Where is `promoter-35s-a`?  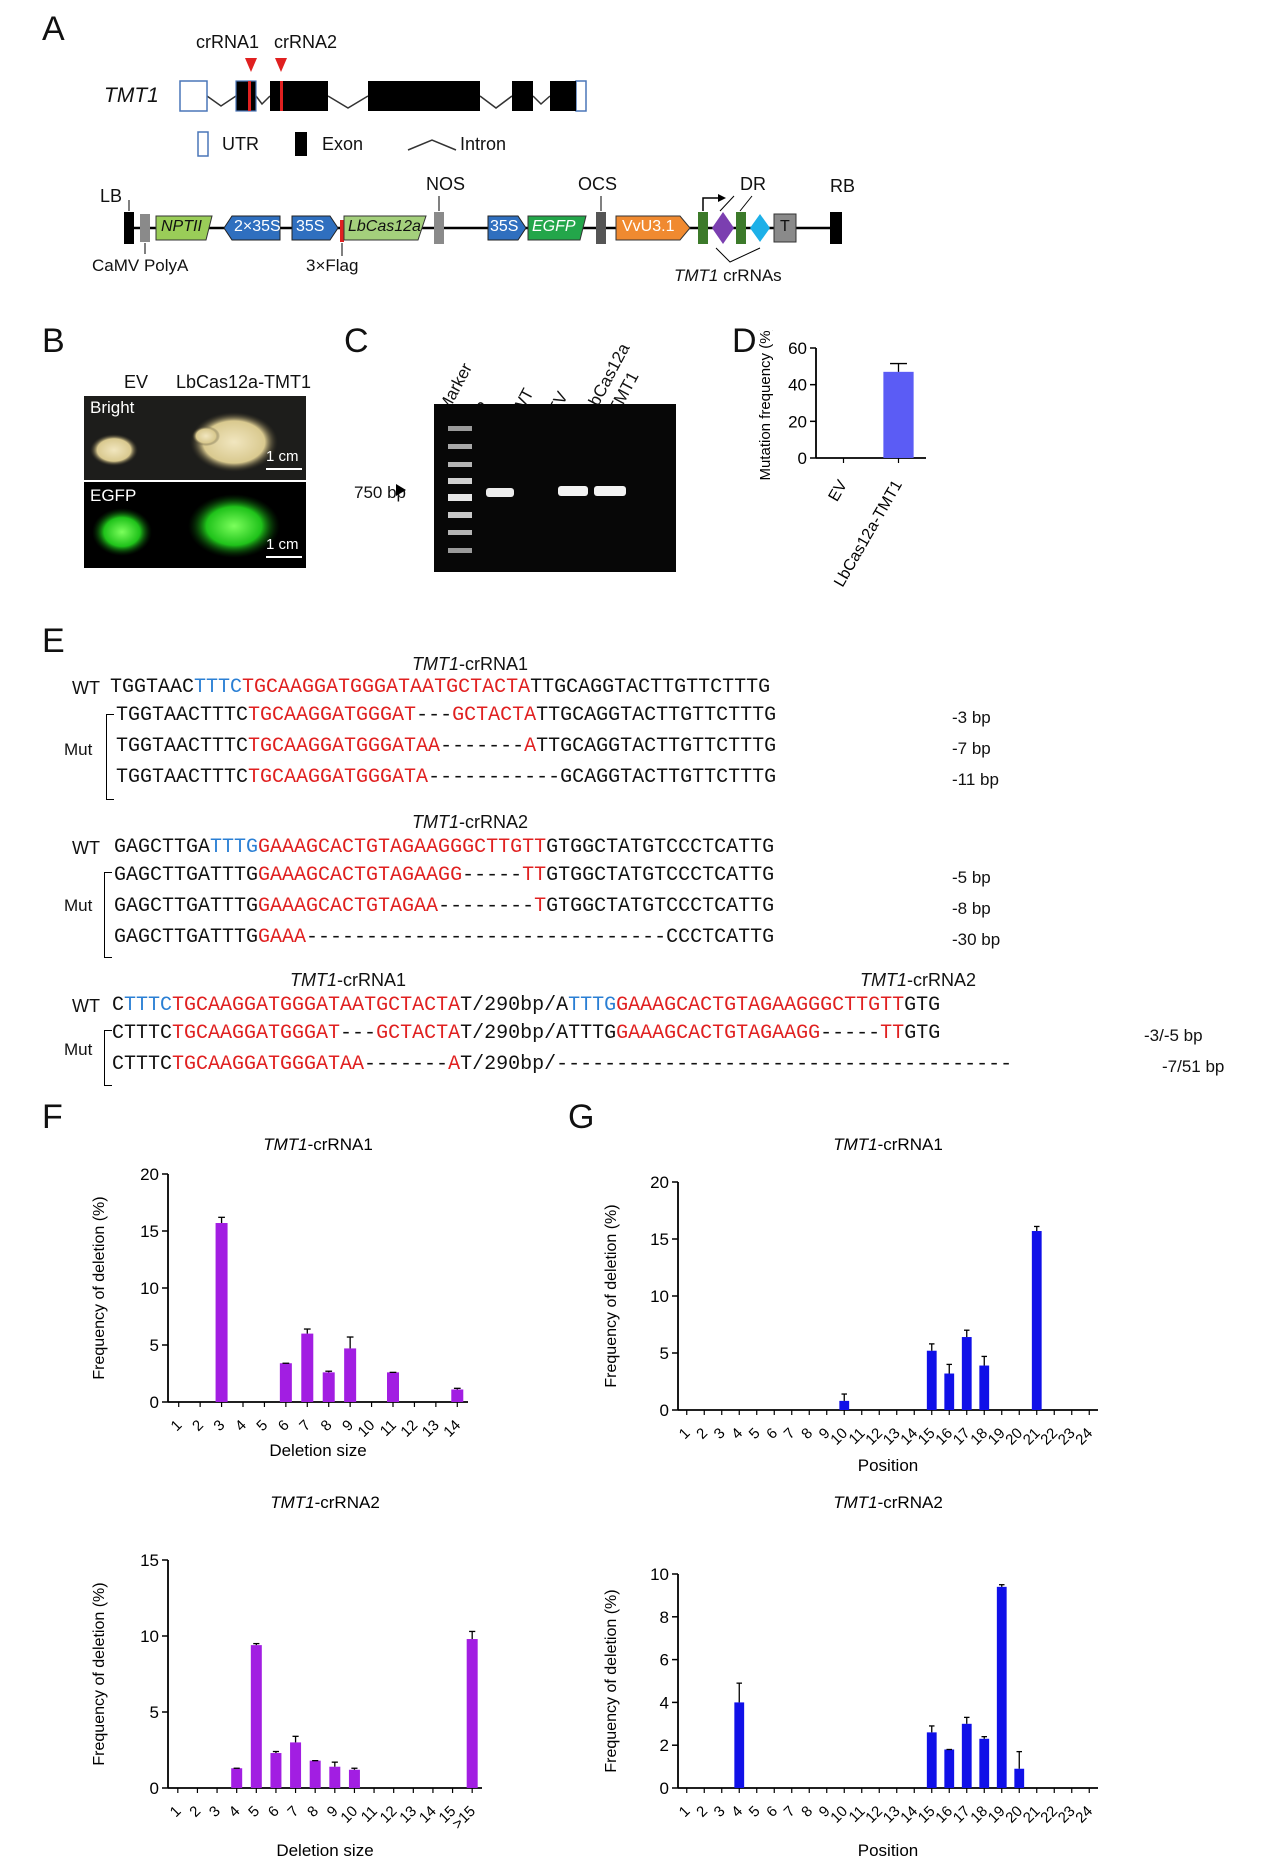 promoter-35s-a is located at coordinates (315, 228).